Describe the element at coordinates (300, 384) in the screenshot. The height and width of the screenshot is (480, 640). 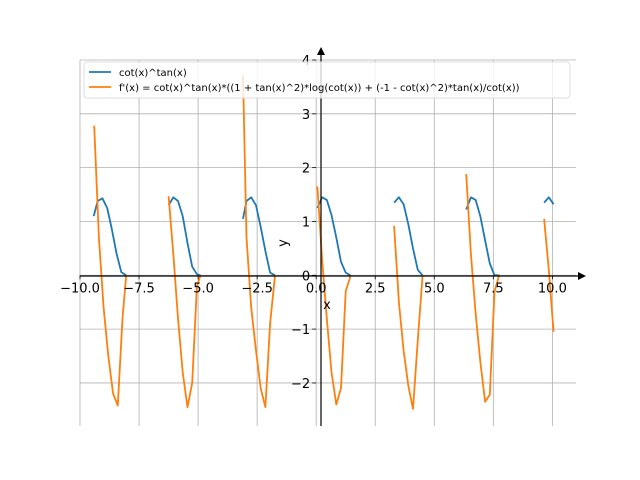
I see `y-tick-label: −2` at that location.